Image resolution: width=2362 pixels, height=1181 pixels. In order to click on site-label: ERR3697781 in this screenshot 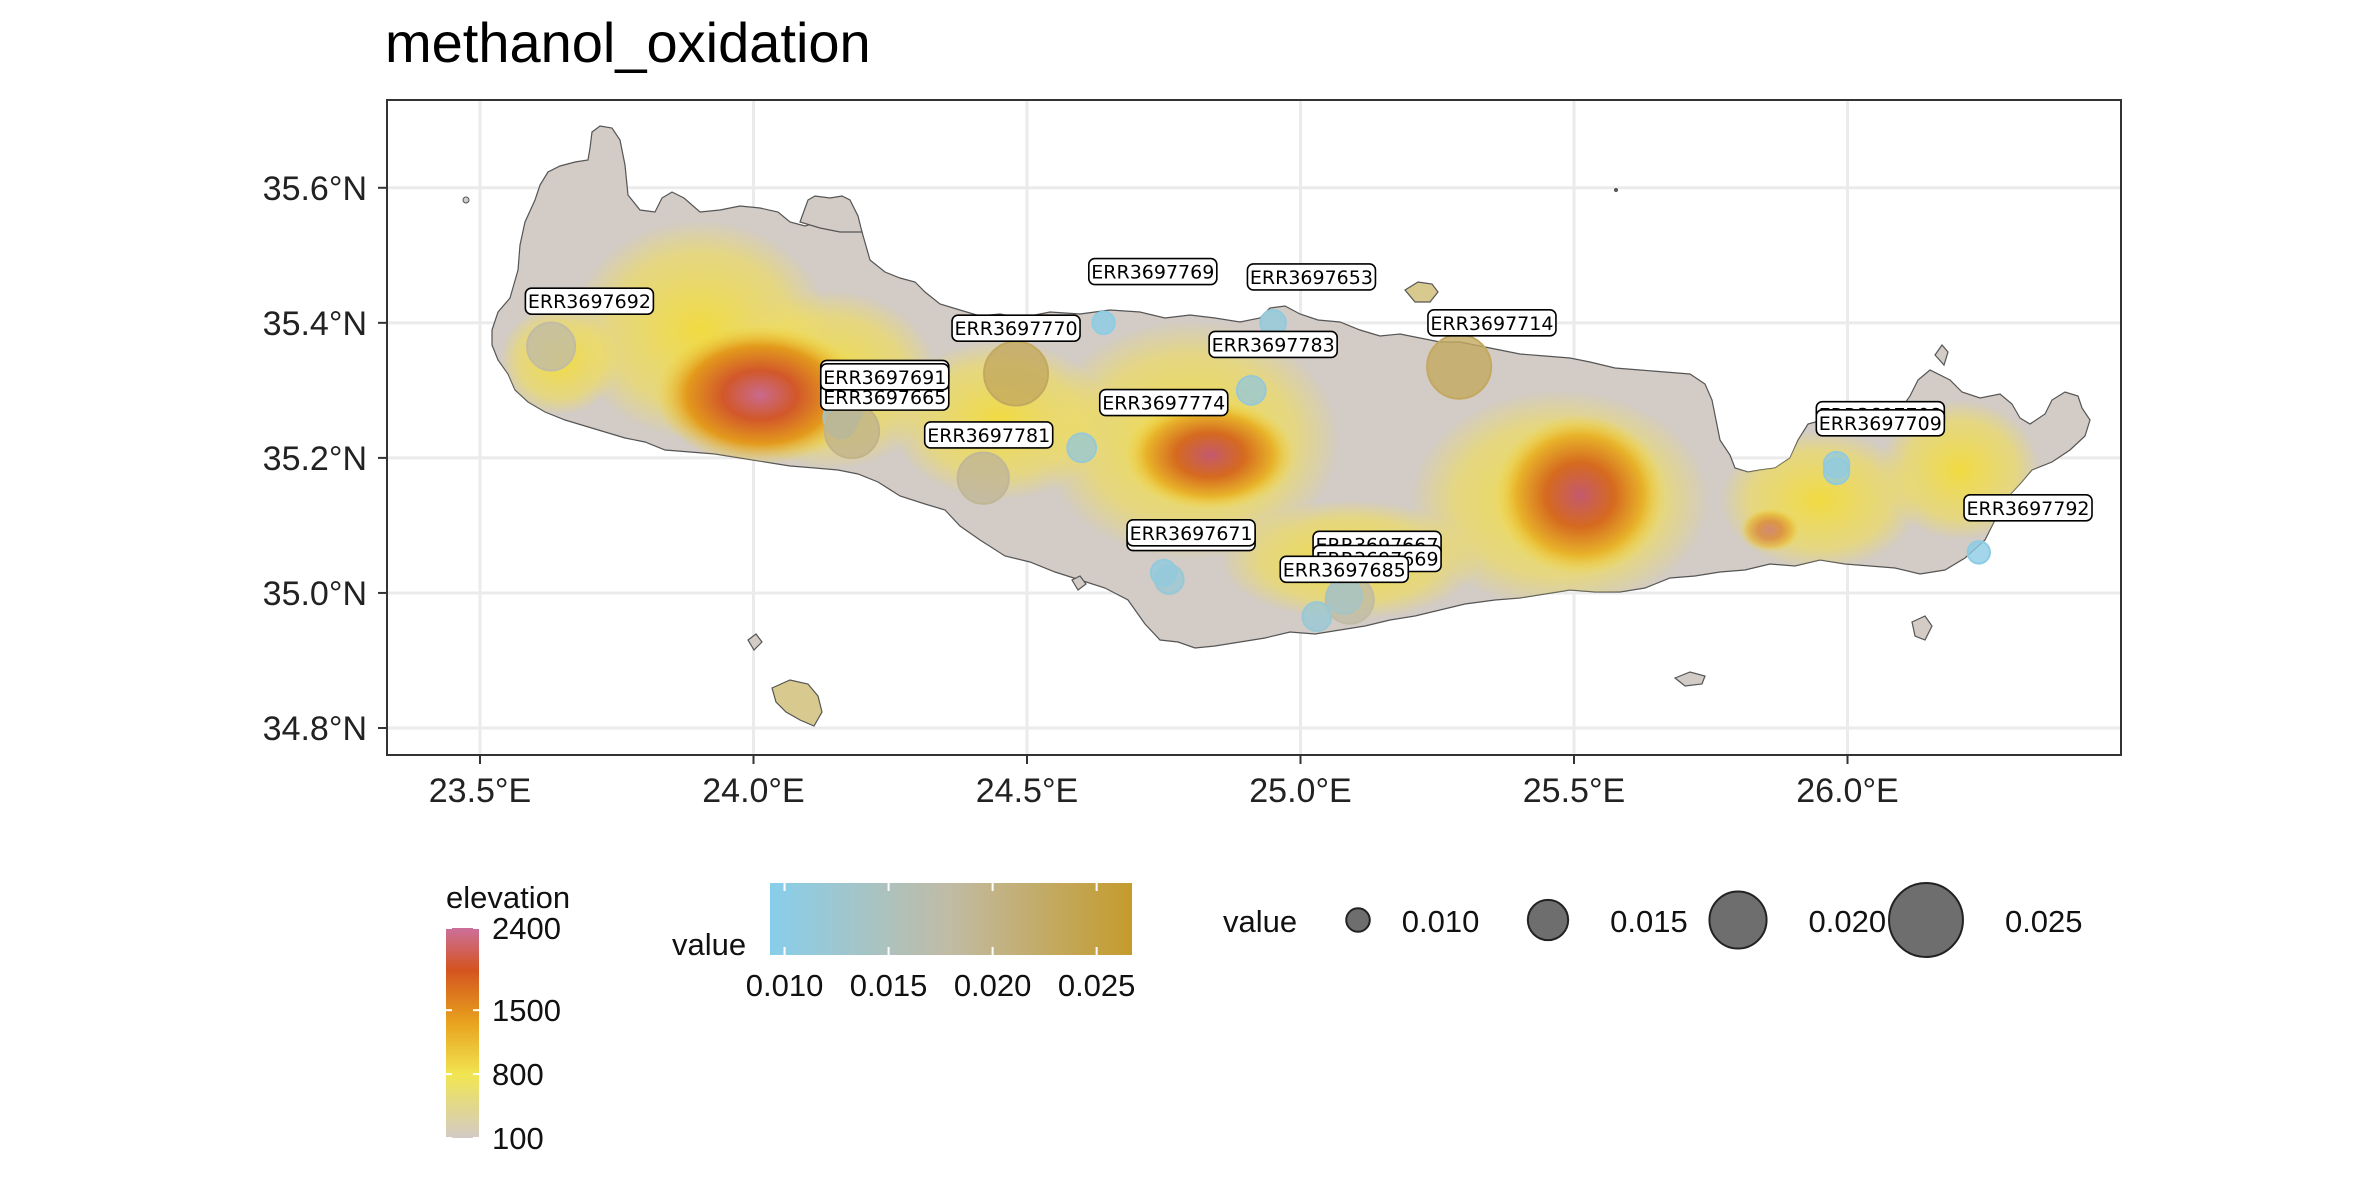, I will do `click(988, 436)`.